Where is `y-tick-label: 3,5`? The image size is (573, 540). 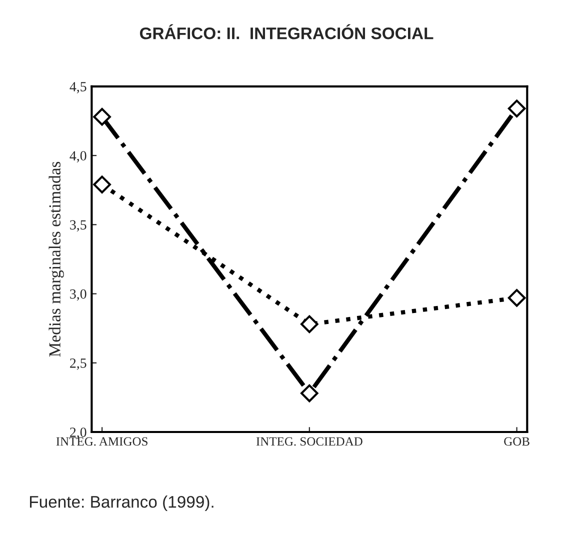 y-tick-label: 3,5 is located at coordinates (78, 226).